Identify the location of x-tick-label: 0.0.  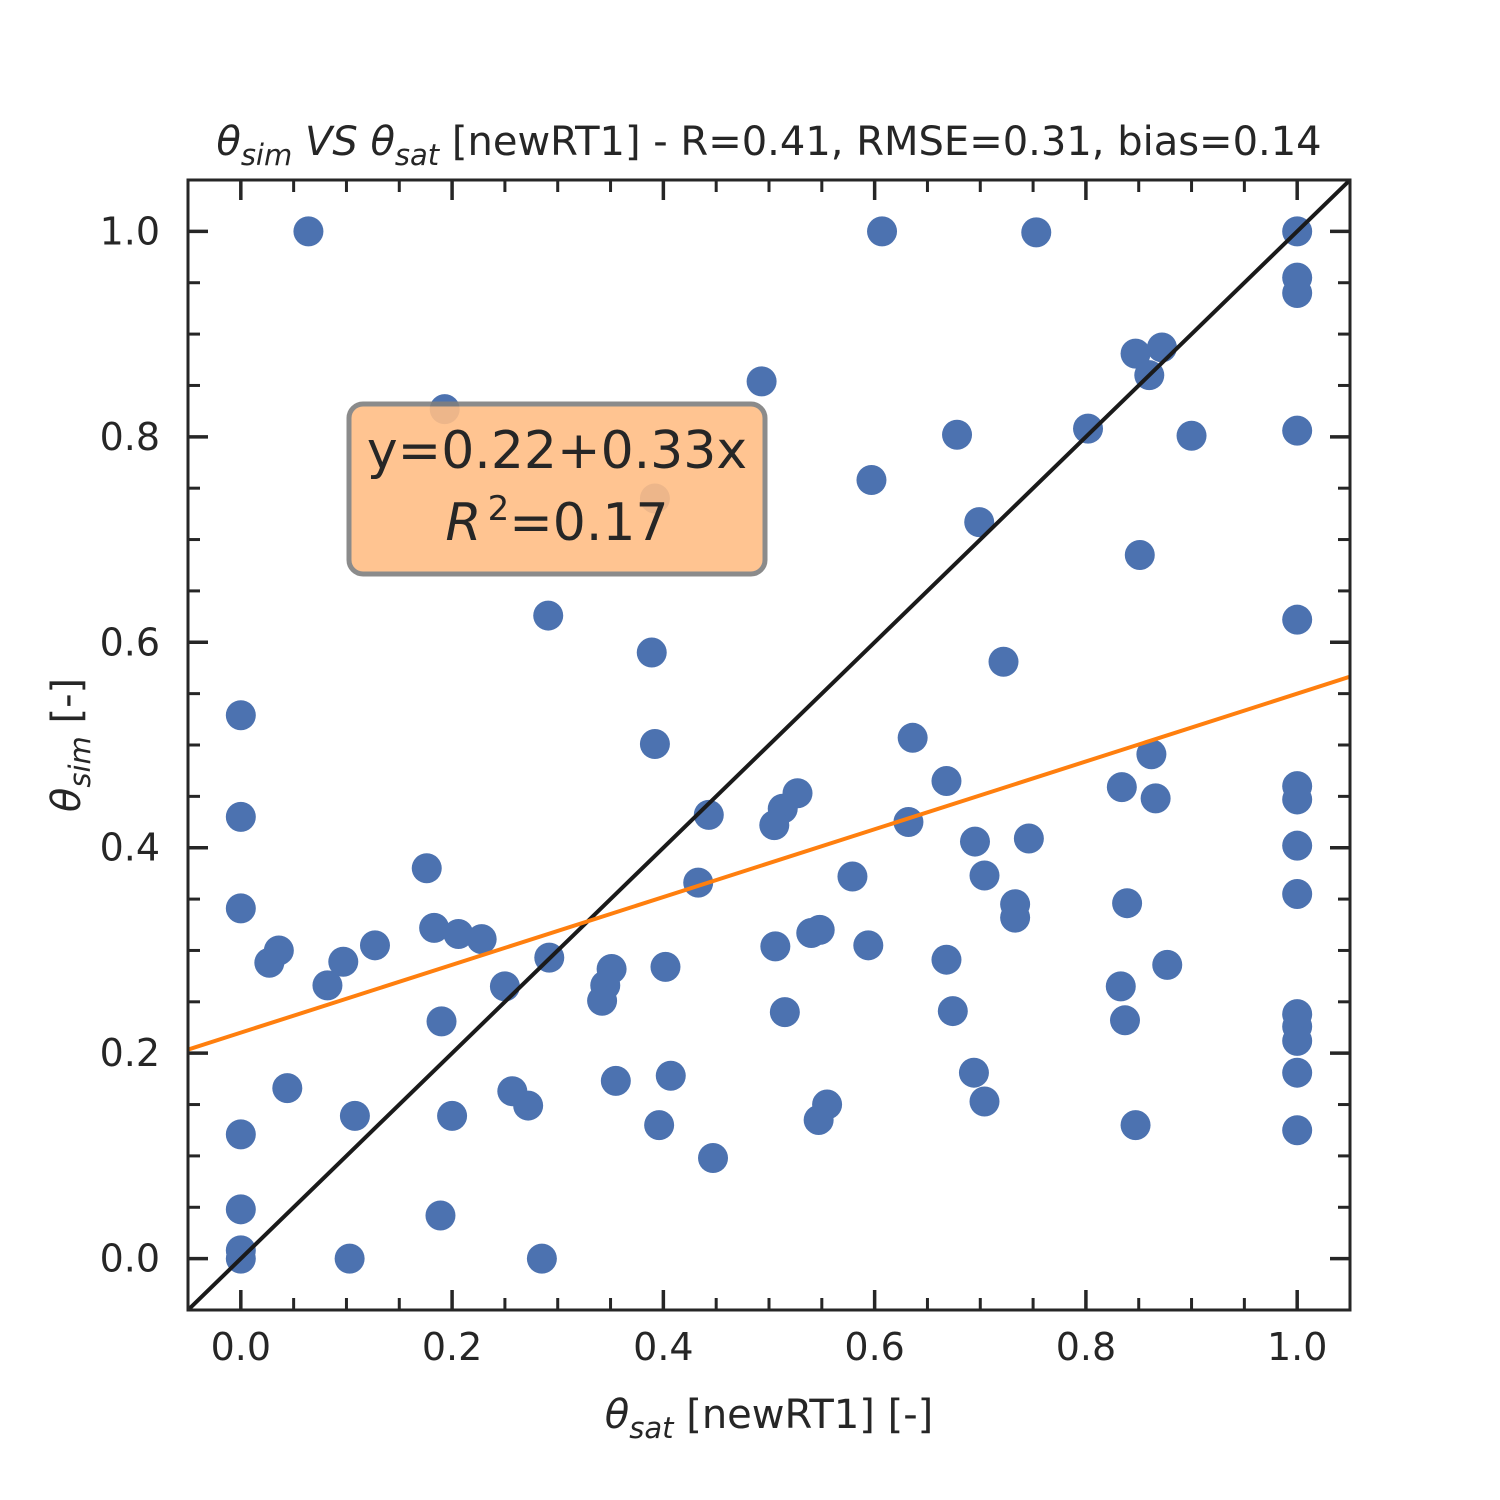
(241, 1347).